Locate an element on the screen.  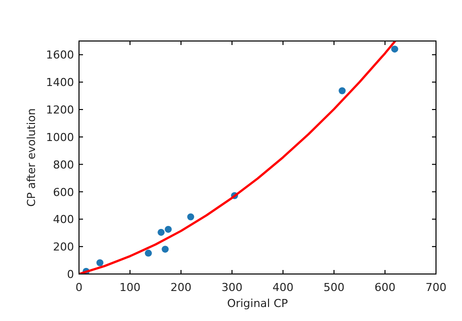
x-tick-label: 500 is located at coordinates (334, 287).